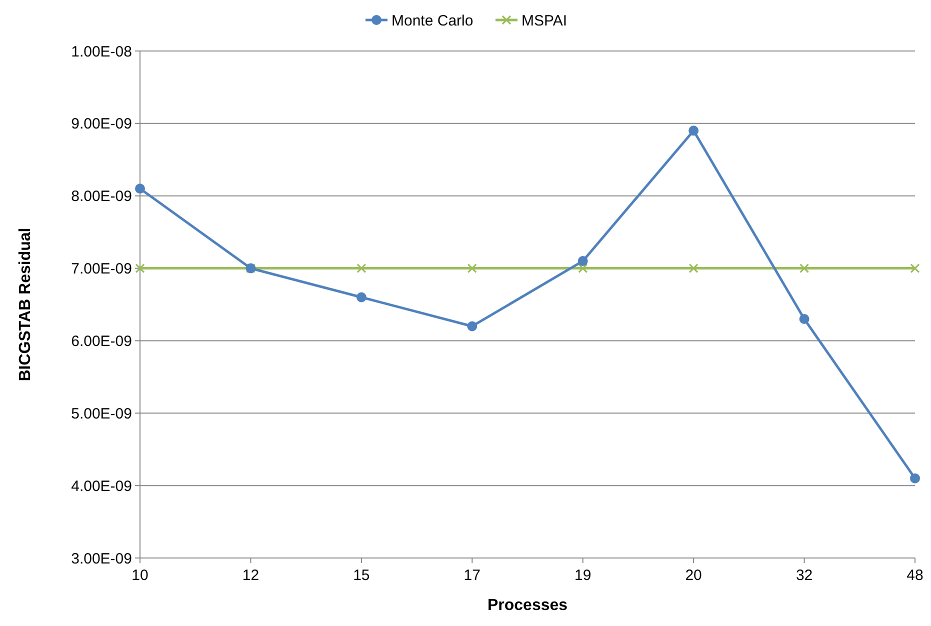 Image resolution: width=931 pixels, height=626 pixels. What do you see at coordinates (101, 559) in the screenshot?
I see `y-tick-label: 3.00E-09` at bounding box center [101, 559].